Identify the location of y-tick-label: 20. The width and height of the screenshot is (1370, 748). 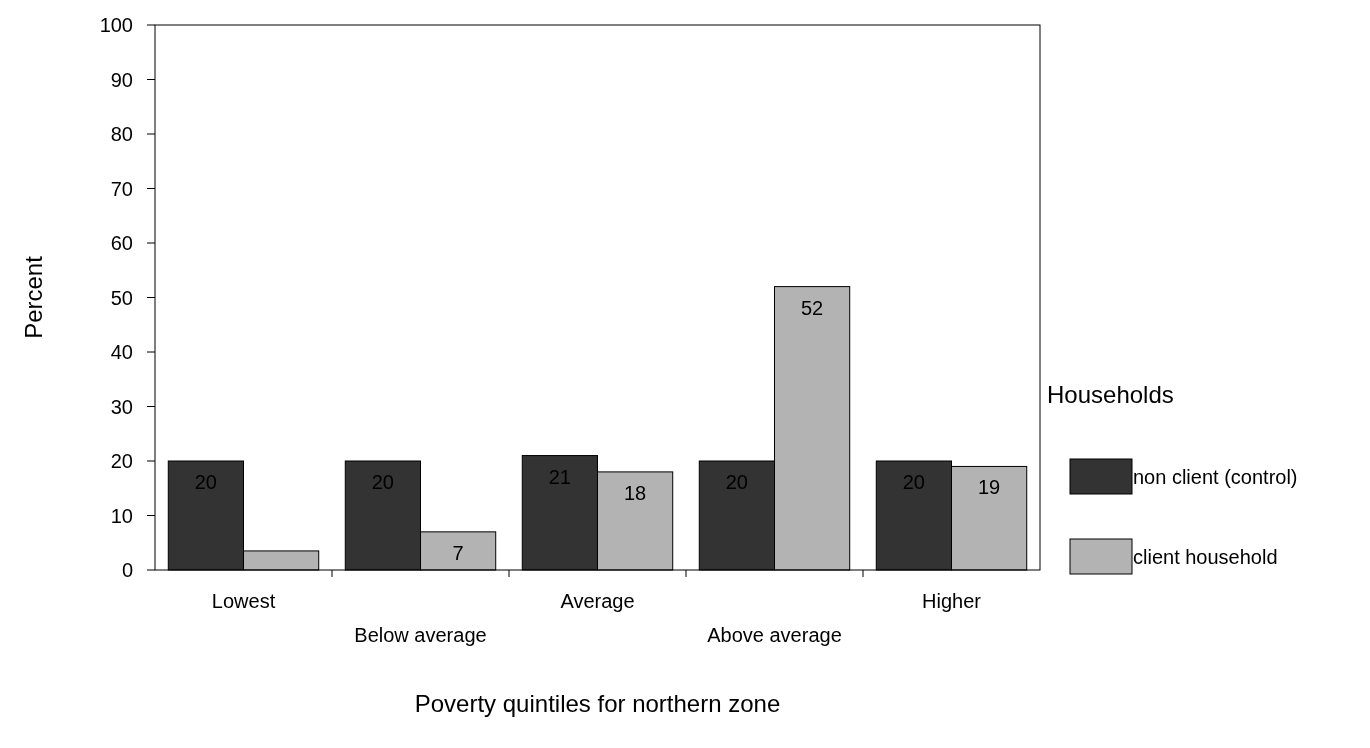
(121, 461).